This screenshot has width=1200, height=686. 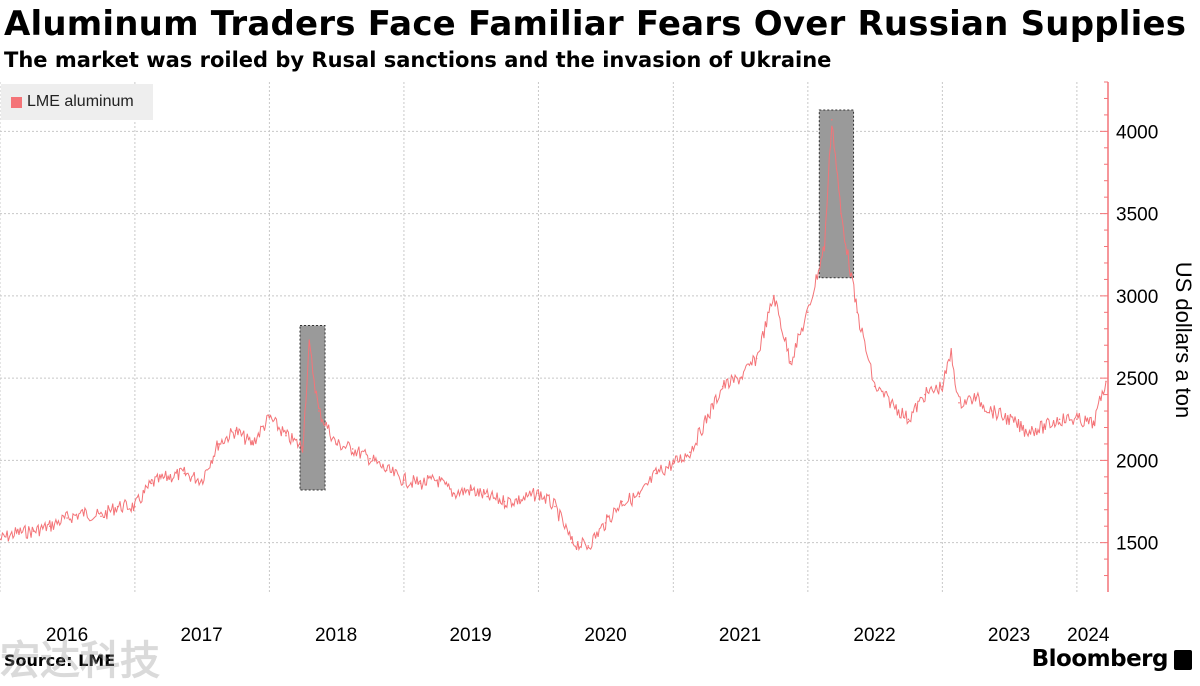 What do you see at coordinates (740, 635) in the screenshot?
I see `x-tick-label: 2021` at bounding box center [740, 635].